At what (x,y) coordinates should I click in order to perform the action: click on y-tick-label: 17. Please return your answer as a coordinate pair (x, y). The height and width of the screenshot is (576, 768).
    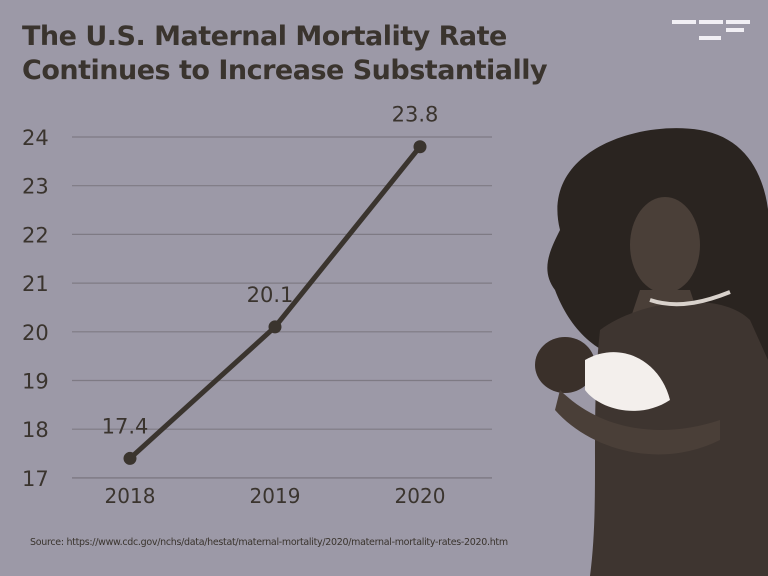
    Looking at the image, I should click on (35, 479).